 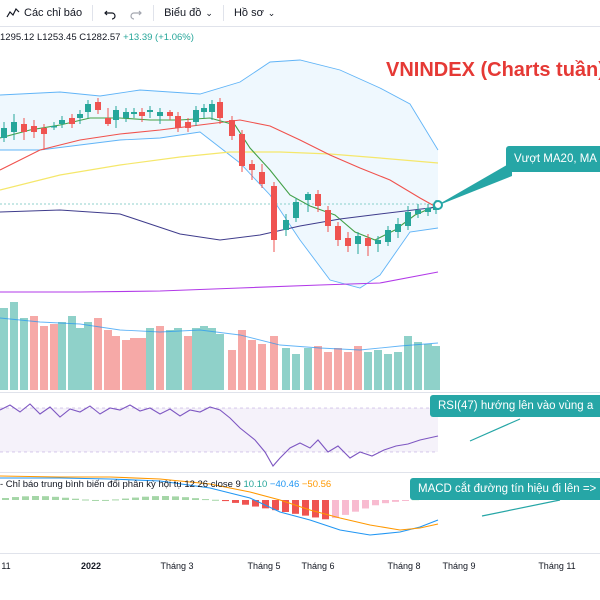 What do you see at coordinates (300, 472) in the screenshot?
I see `pane-divider-macd` at bounding box center [300, 472].